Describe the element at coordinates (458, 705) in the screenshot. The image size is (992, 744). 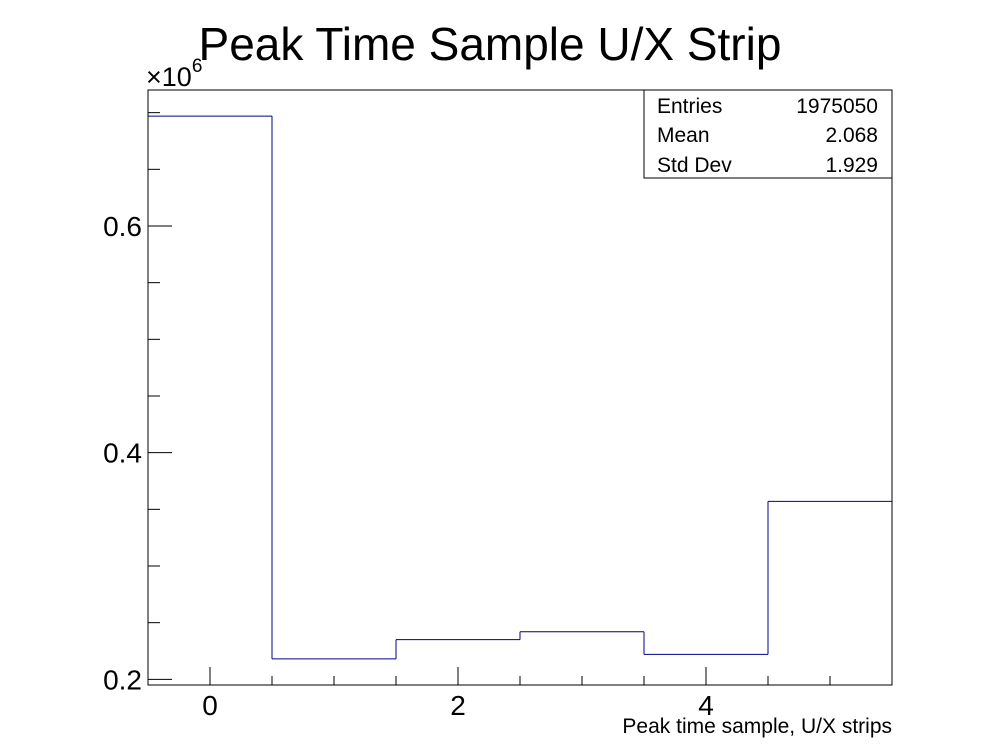
I see `x-tick-label: 2` at that location.